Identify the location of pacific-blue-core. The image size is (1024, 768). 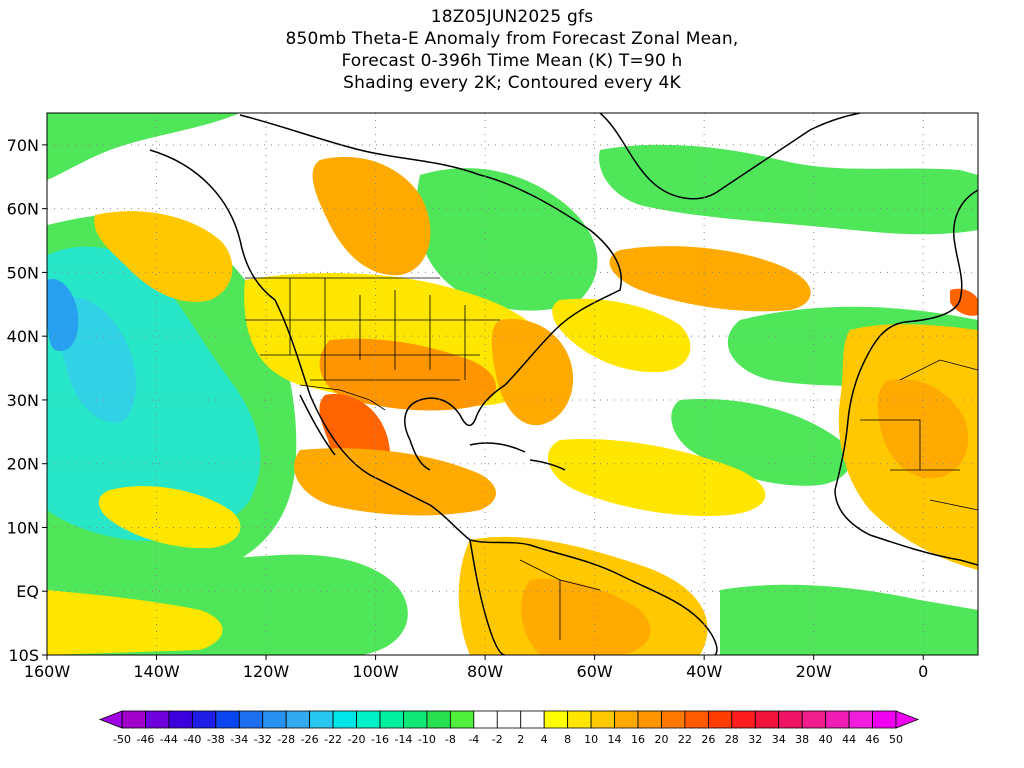
(63, 315).